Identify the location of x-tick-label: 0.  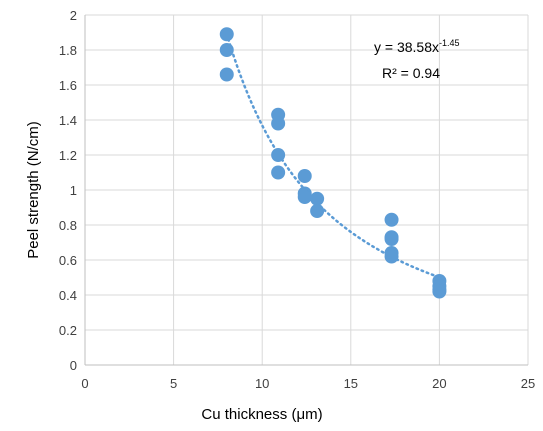
(84, 383).